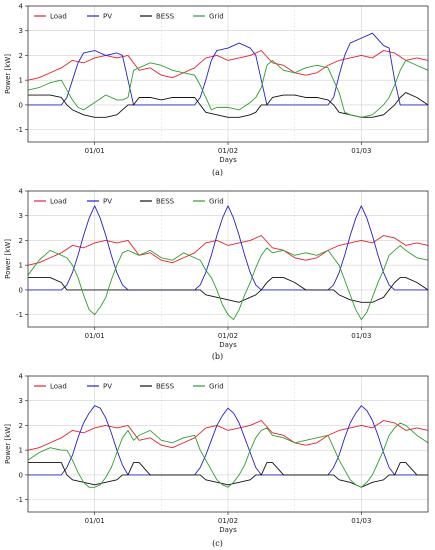 This screenshot has width=435, height=550. Describe the element at coordinates (217, 172) in the screenshot. I see `figure-caption: (a)` at that location.